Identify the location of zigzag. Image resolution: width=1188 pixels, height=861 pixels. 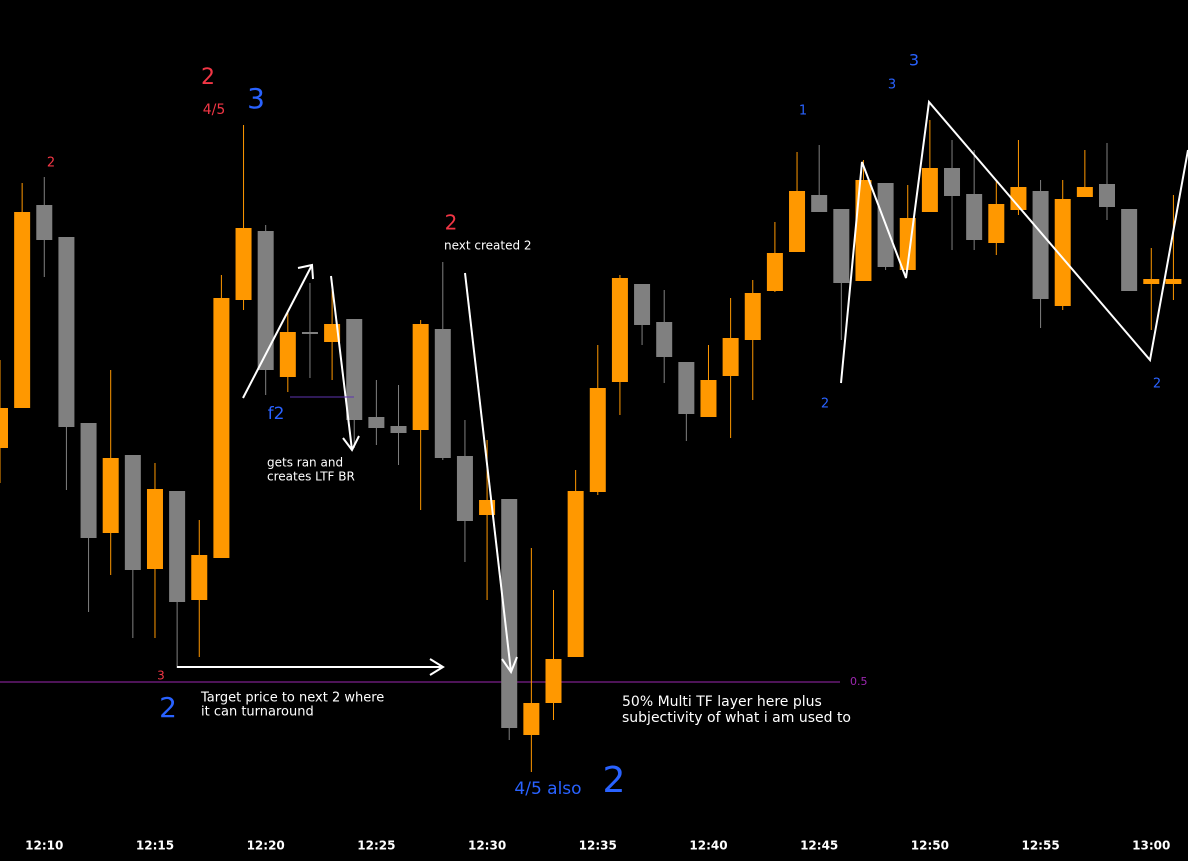
(1014, 241).